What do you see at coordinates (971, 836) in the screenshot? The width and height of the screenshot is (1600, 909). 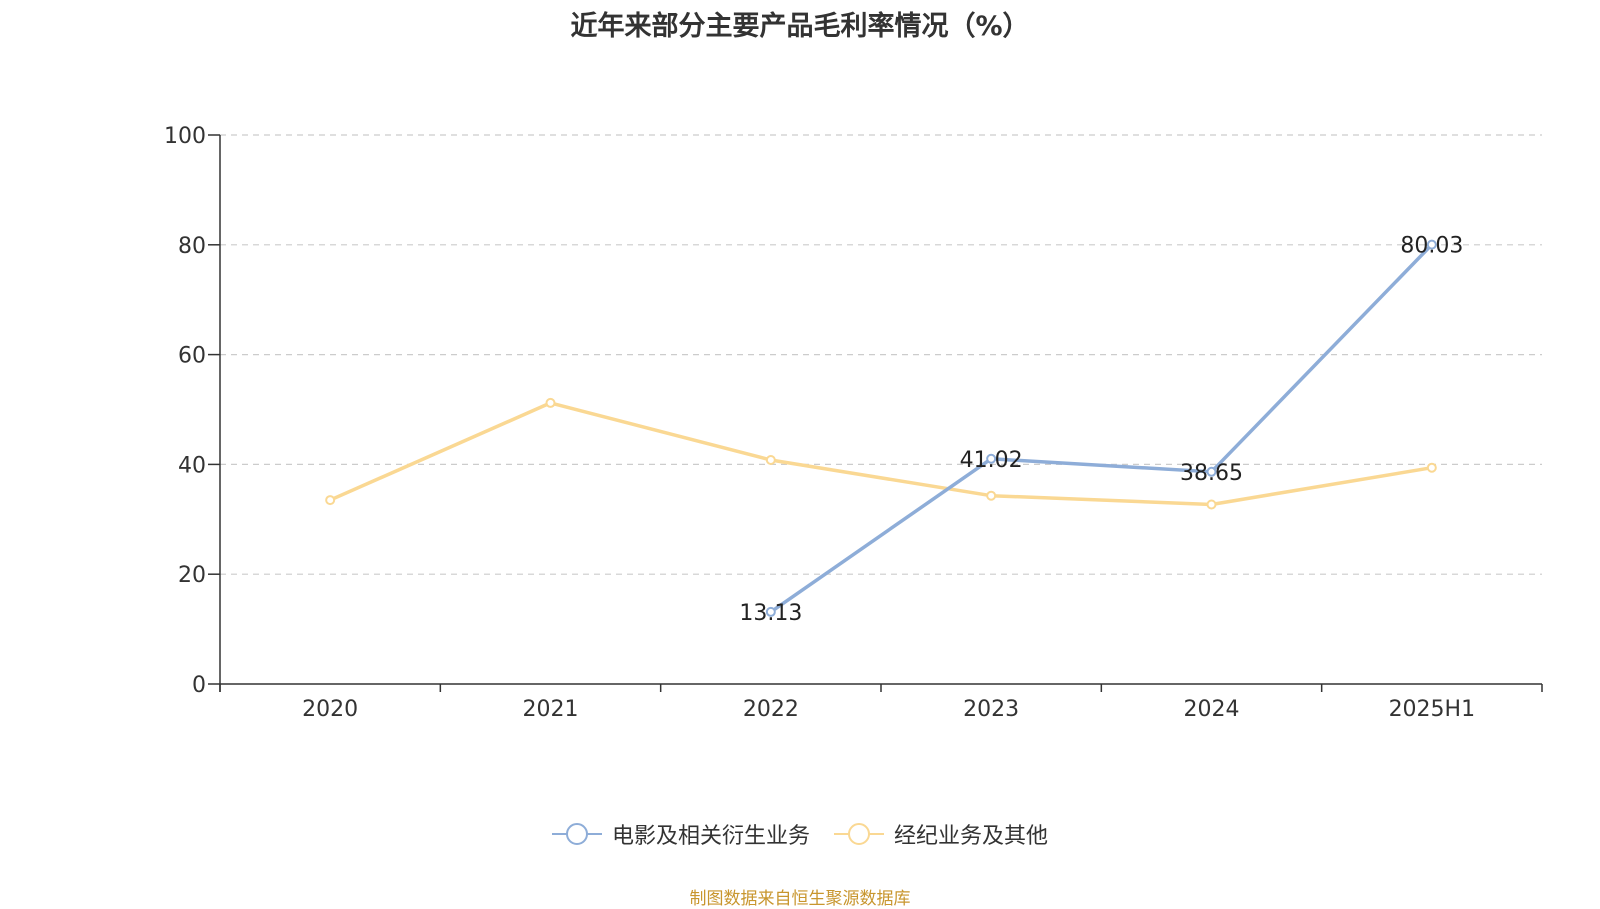 I see `legend-label-brokerage: 经纪业务及其他` at bounding box center [971, 836].